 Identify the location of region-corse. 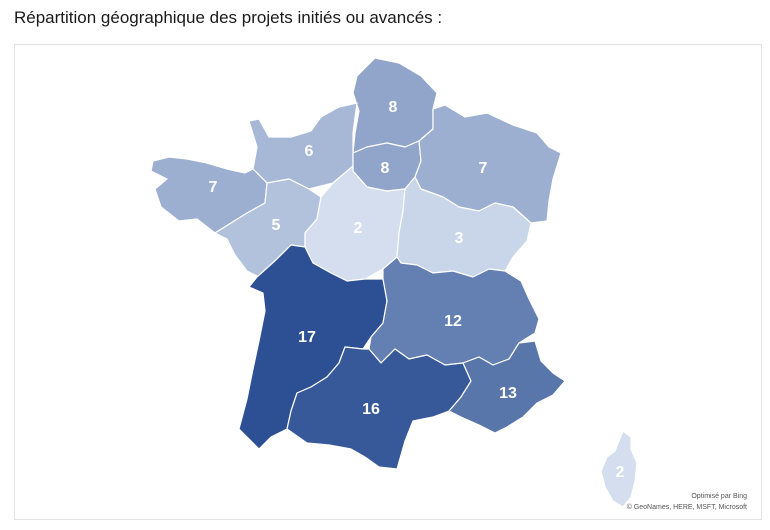
(619, 469).